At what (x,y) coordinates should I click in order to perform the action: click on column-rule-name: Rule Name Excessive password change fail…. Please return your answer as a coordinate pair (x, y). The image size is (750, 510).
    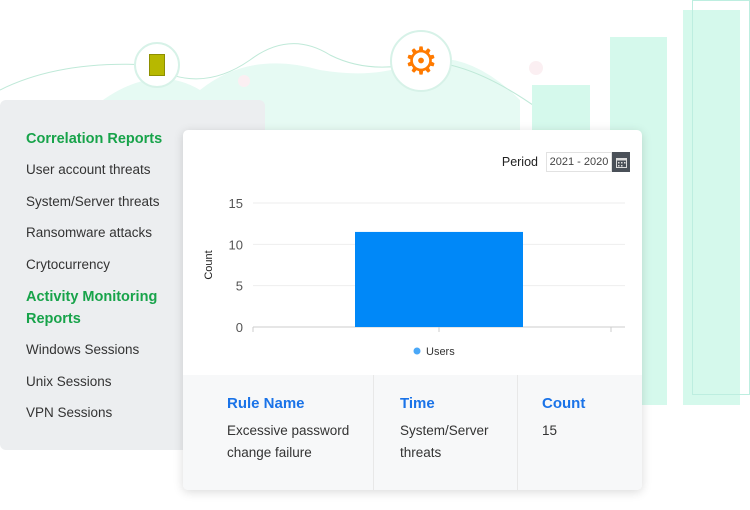
    Looking at the image, I should click on (278, 432).